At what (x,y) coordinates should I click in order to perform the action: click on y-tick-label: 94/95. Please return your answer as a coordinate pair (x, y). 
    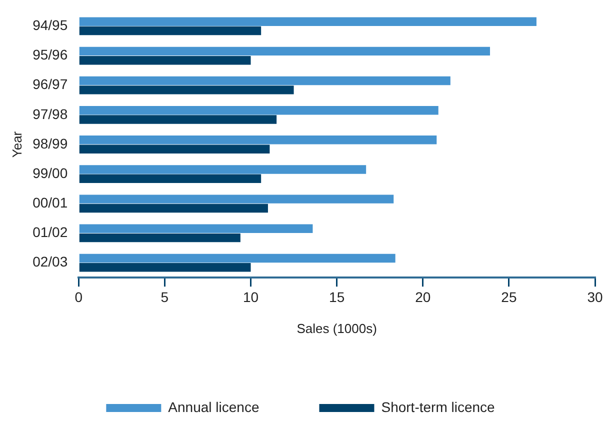
    Looking at the image, I should click on (50, 25).